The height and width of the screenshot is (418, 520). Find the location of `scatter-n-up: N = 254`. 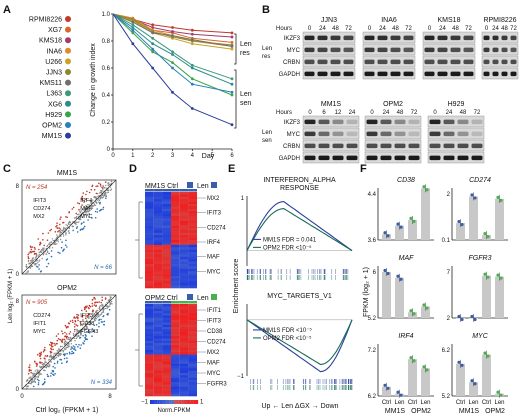

scatter-n-up: N = 254 is located at coordinates (37, 188).